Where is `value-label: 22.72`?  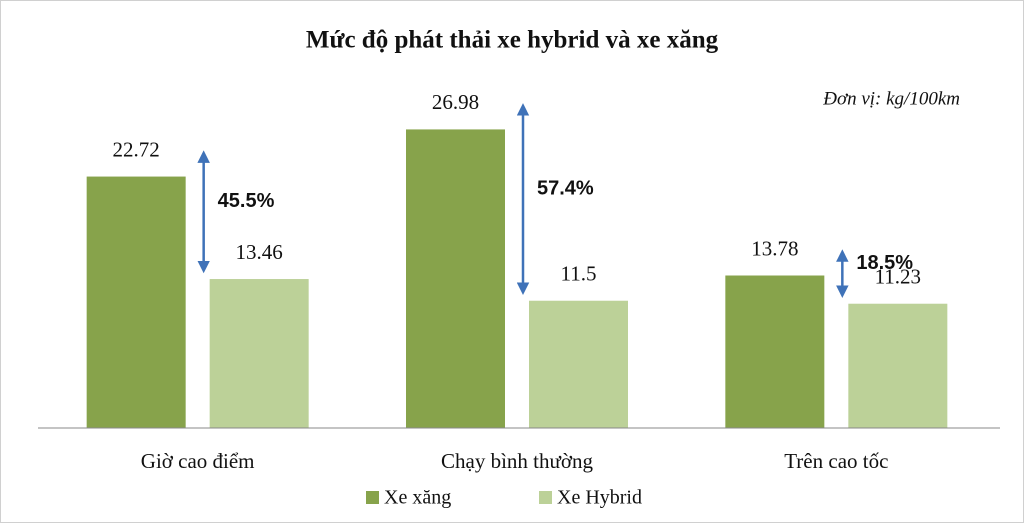
value-label: 22.72 is located at coordinates (136, 149).